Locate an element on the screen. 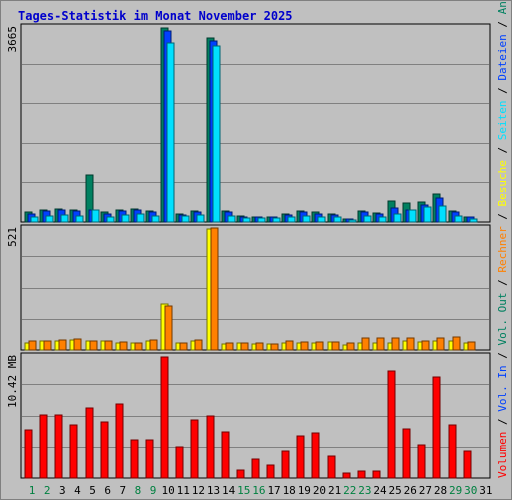 The width and height of the screenshot is (512, 500). x-tick-label: 6 is located at coordinates (107, 490).